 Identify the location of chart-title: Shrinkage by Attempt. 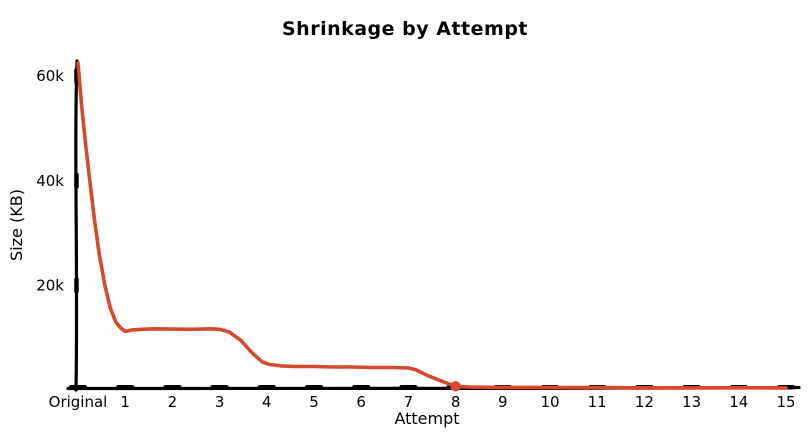
(405, 29).